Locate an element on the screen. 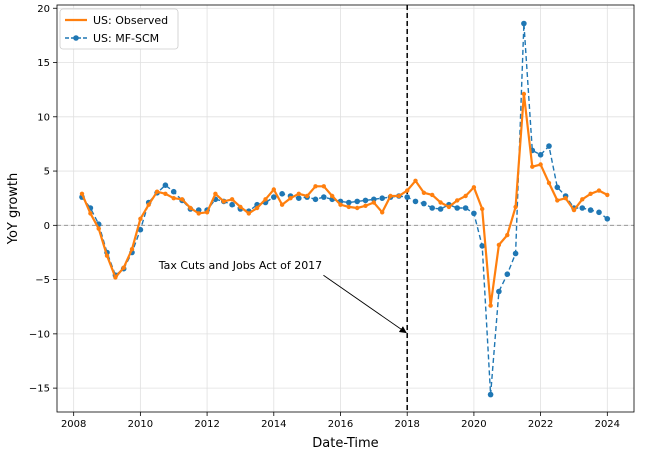  y-tick-label: −15 is located at coordinates (39, 389).